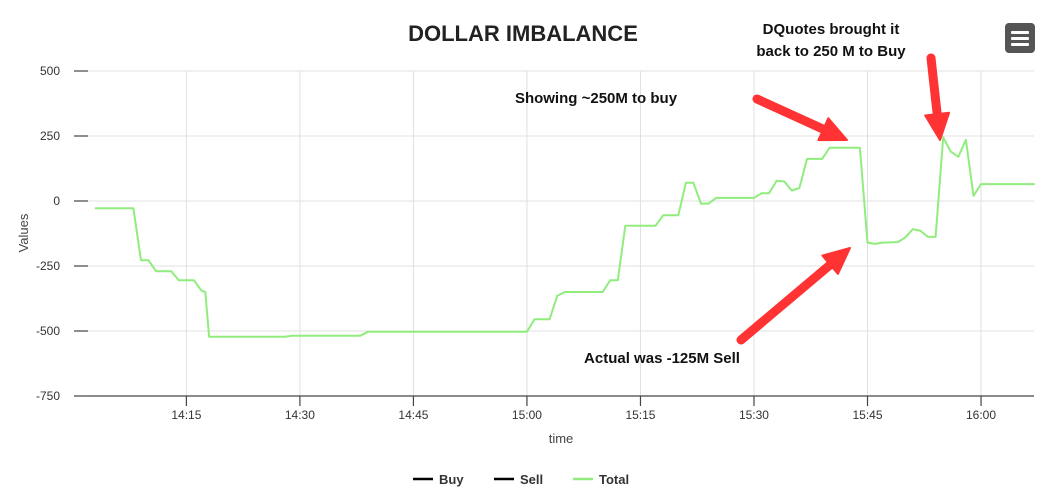  I want to click on legend-item-total: Total, so click(601, 479).